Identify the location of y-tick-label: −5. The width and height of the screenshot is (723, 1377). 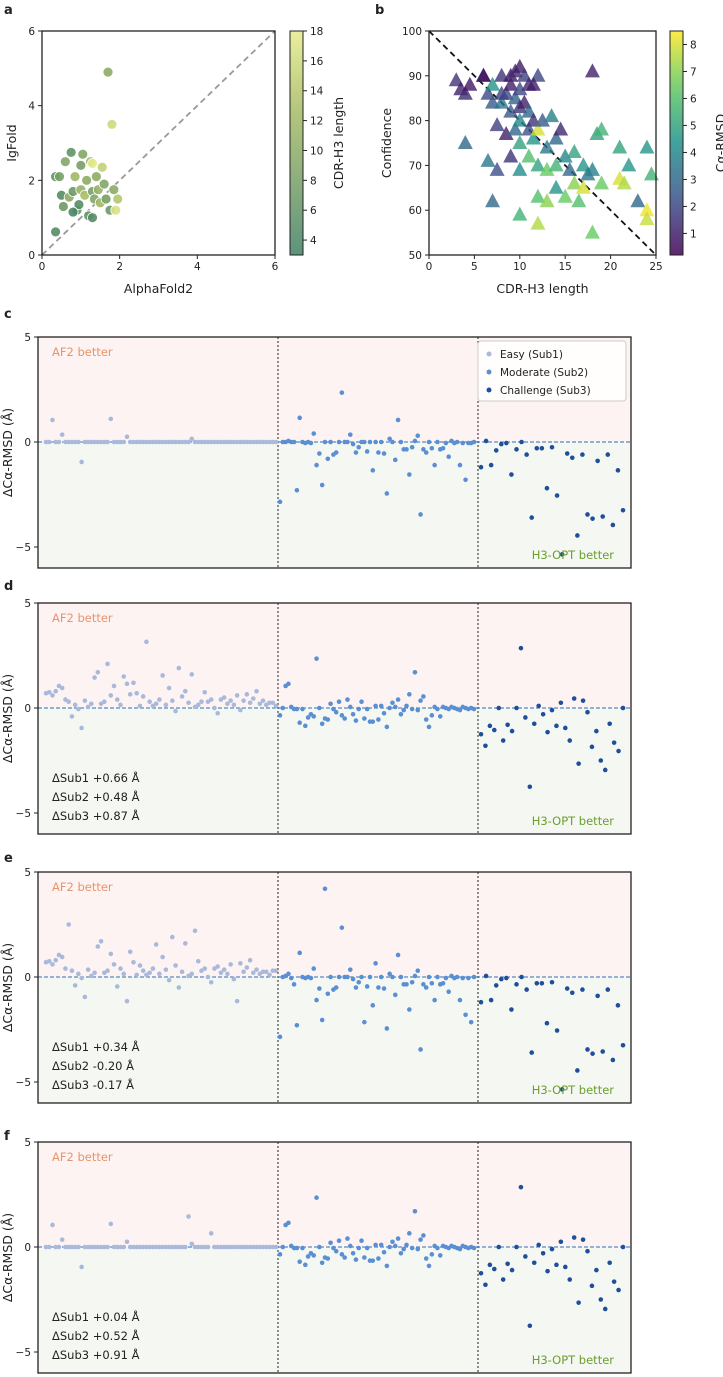
(23, 548).